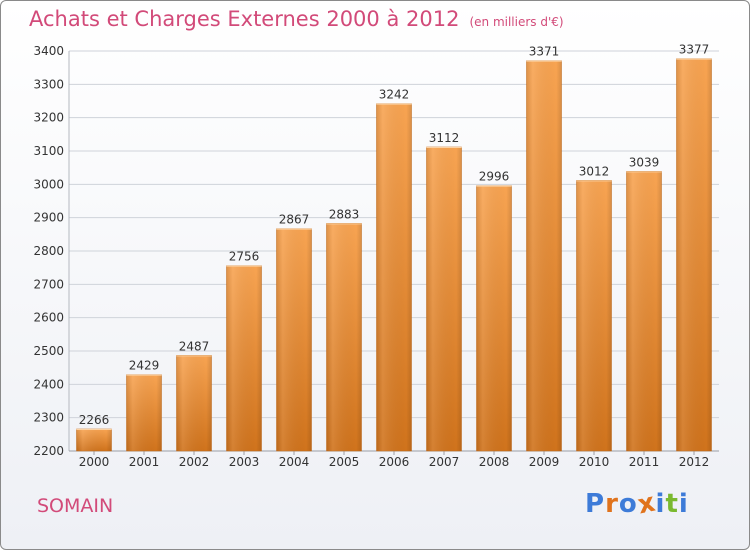 This screenshot has height=550, width=750. Describe the element at coordinates (444, 462) in the screenshot. I see `x-tick-label-2007: 2007` at that location.